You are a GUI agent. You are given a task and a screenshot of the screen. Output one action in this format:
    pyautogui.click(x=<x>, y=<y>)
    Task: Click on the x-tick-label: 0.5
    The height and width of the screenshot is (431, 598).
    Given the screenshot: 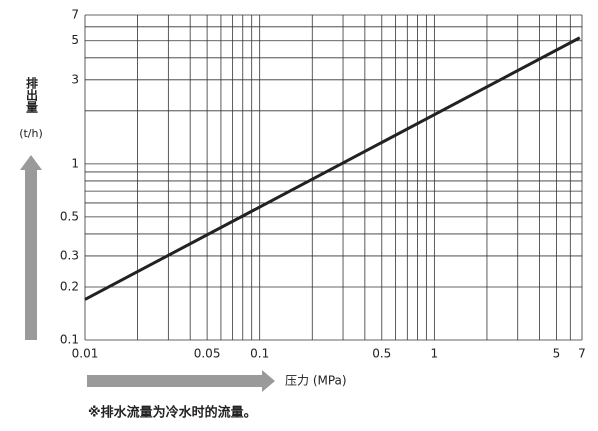 What is the action you would take?
    pyautogui.click(x=381, y=354)
    